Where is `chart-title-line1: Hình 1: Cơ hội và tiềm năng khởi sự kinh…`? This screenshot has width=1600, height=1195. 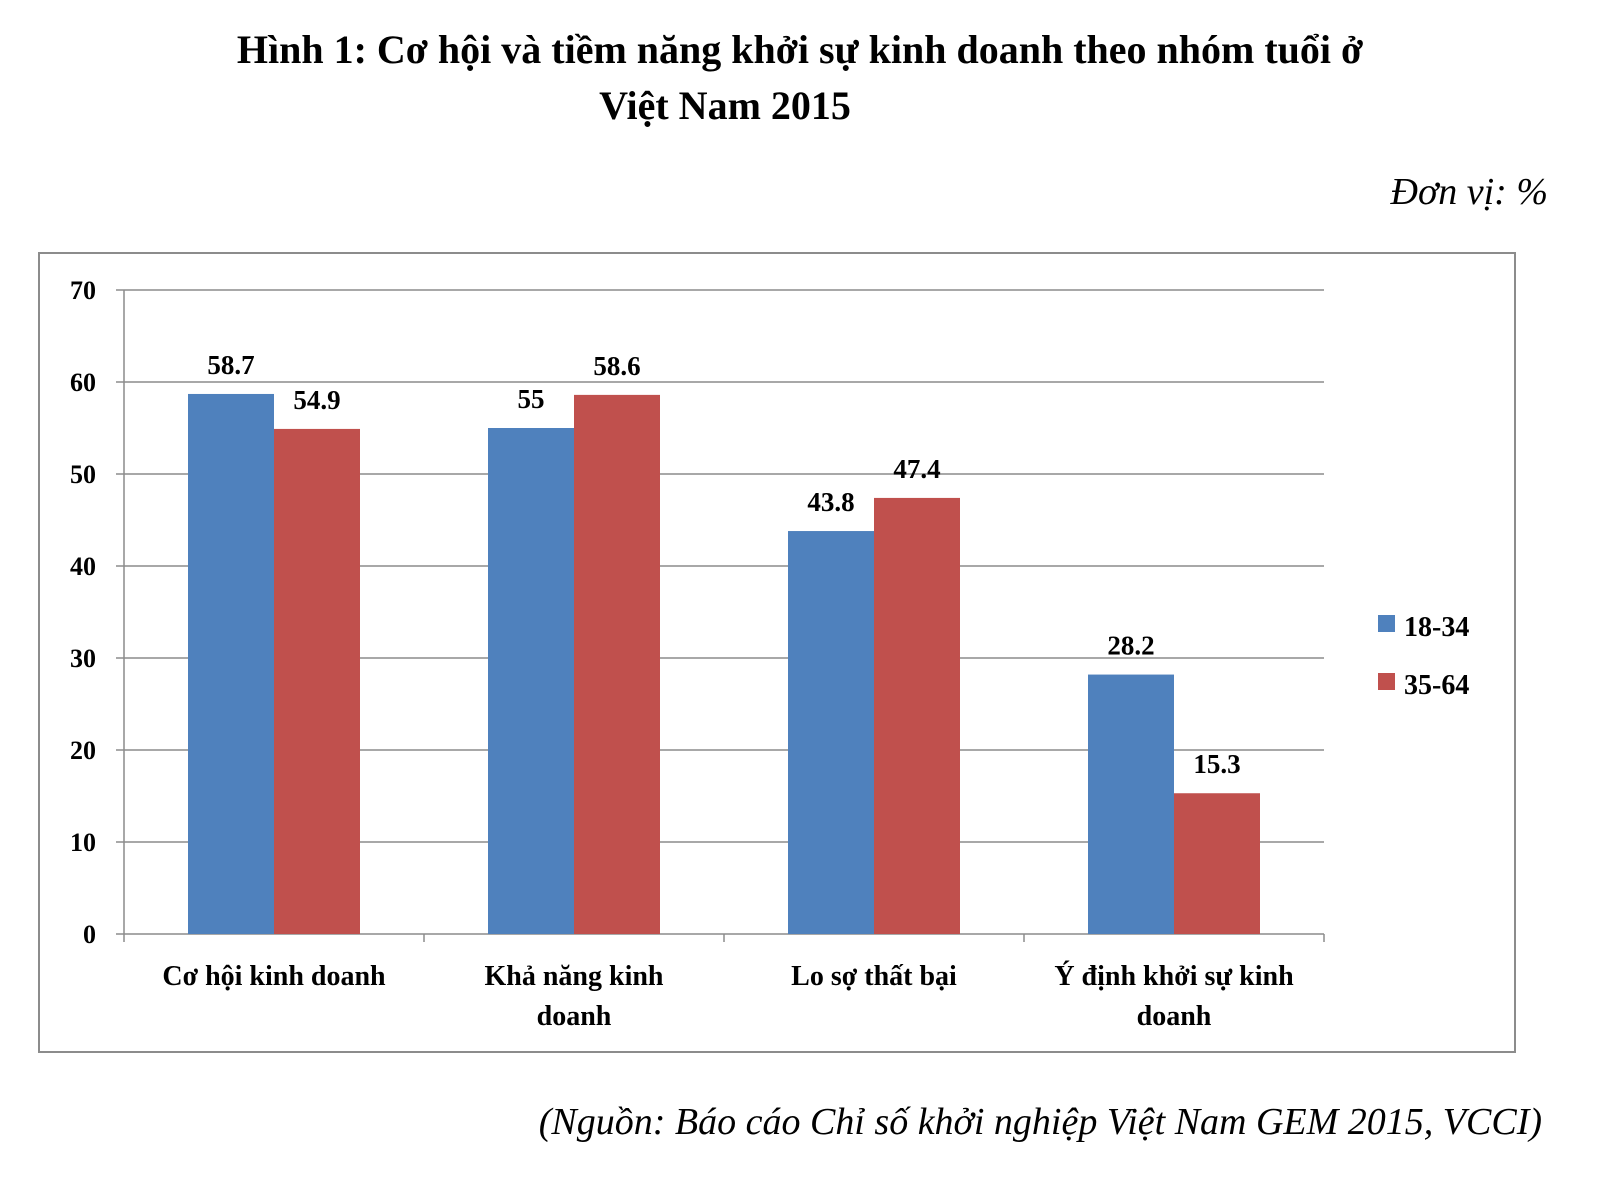 chart-title-line1: Hình 1: Cơ hội và tiềm năng khởi sự kinh… is located at coordinates (800, 49).